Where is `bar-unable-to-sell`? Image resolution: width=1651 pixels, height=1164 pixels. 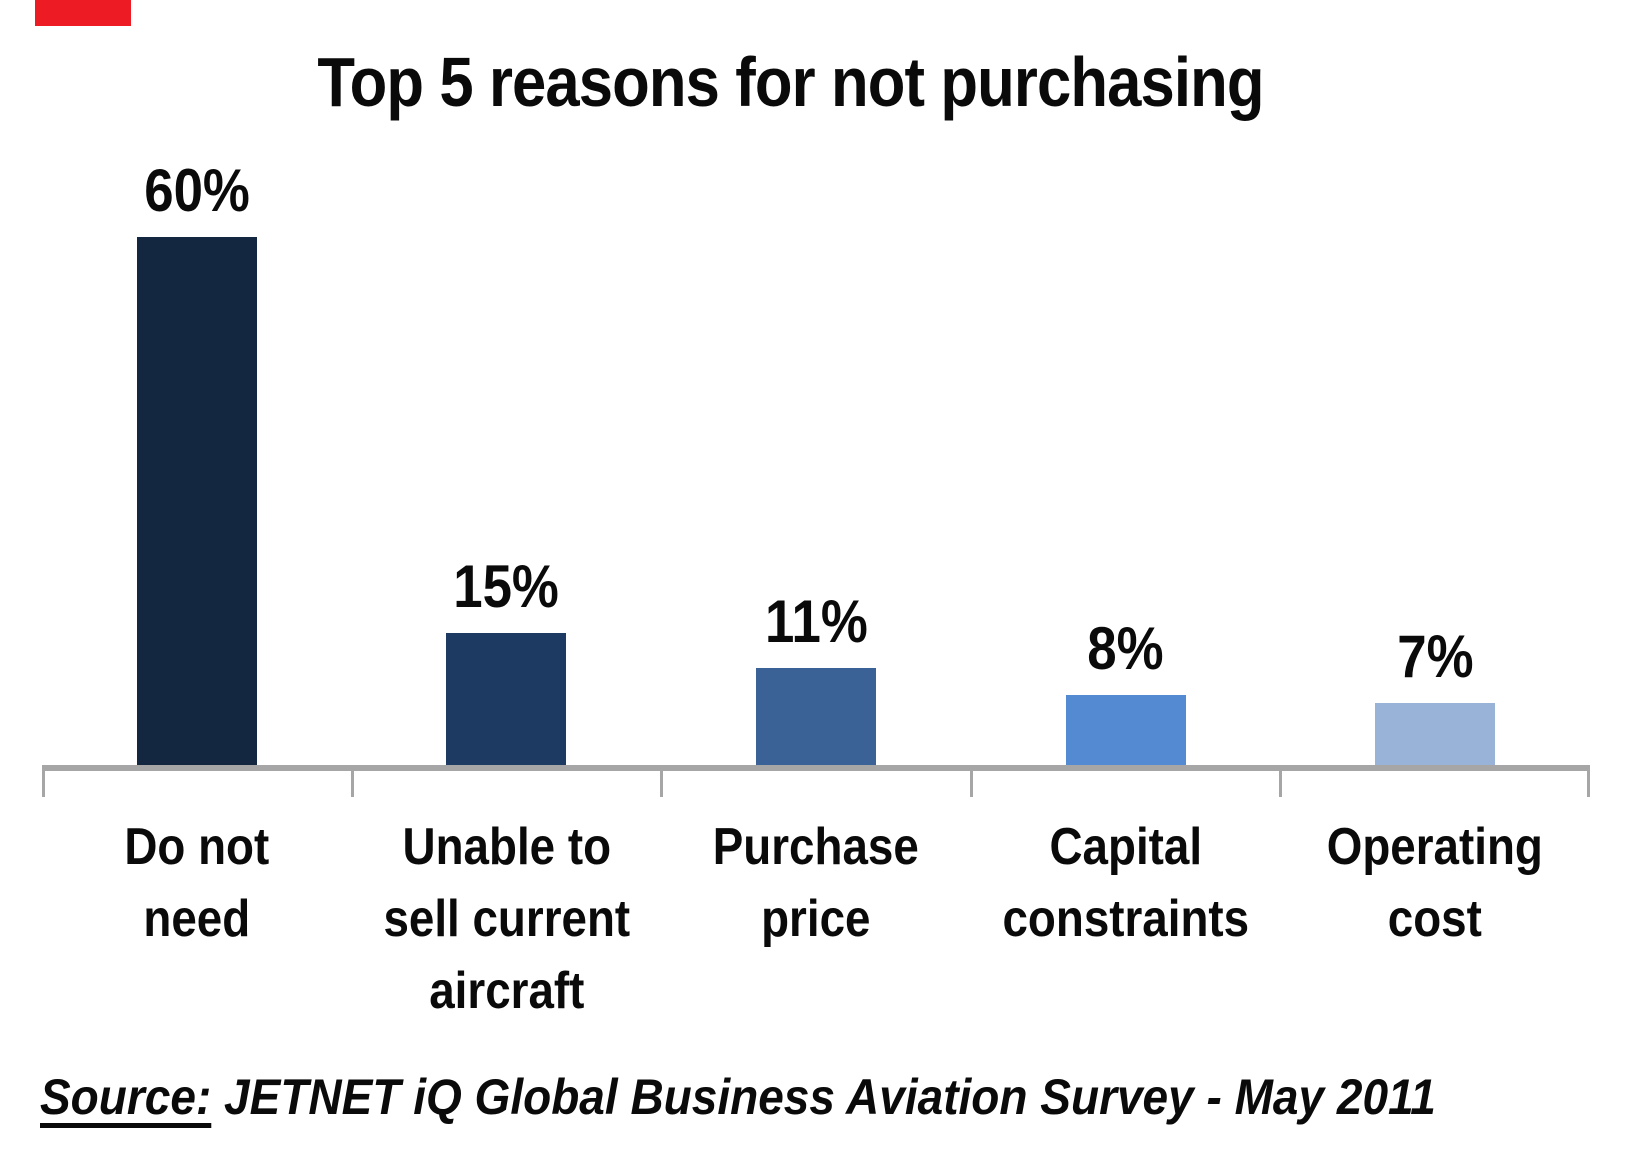
bar-unable-to-sell is located at coordinates (506, 699).